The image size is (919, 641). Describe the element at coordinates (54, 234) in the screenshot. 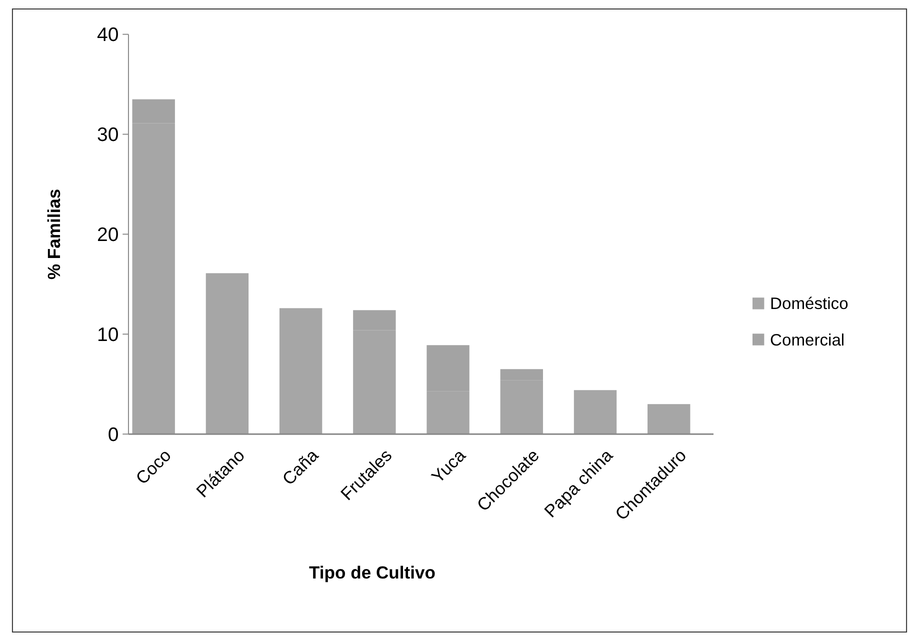

I see `y-axis-title: % Familias` at that location.